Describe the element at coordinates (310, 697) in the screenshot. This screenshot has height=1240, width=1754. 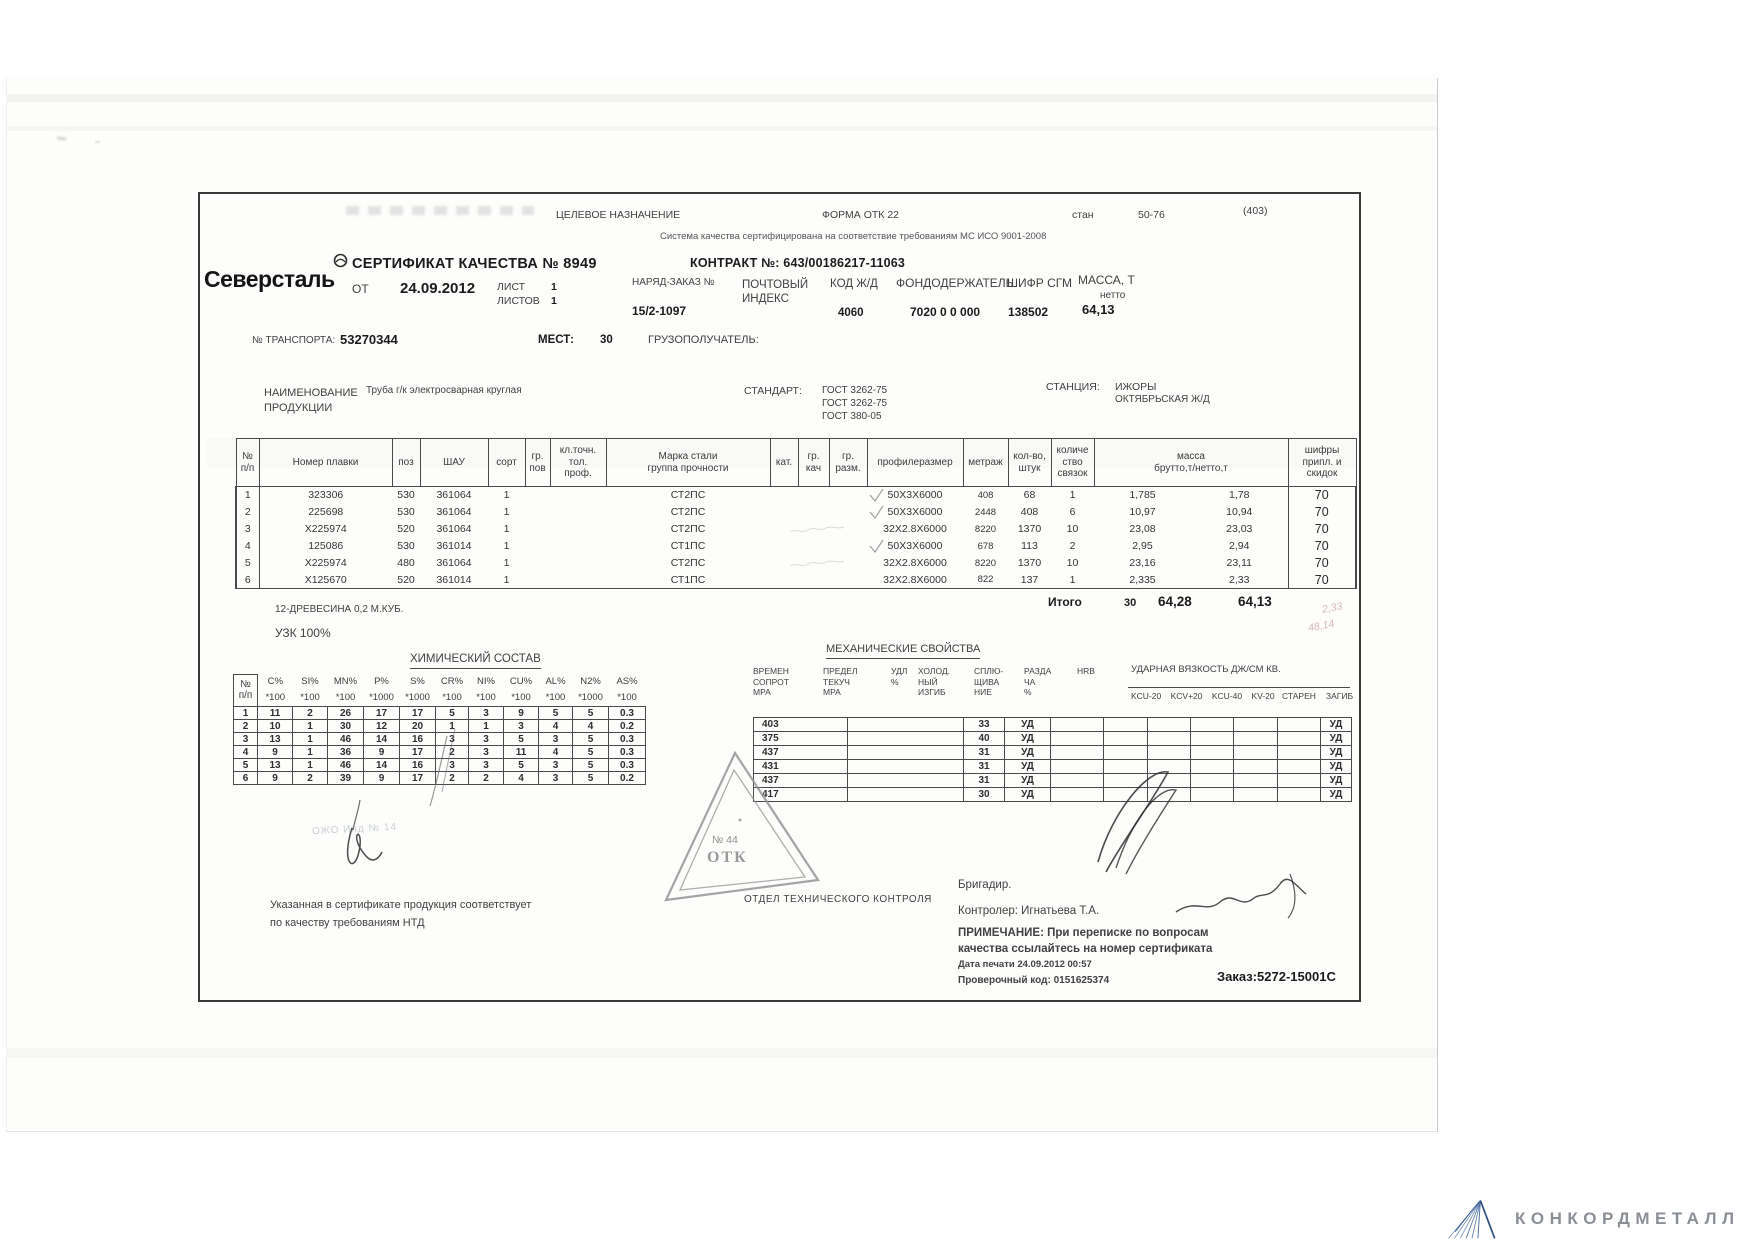
I see `chem-mult: *100` at that location.